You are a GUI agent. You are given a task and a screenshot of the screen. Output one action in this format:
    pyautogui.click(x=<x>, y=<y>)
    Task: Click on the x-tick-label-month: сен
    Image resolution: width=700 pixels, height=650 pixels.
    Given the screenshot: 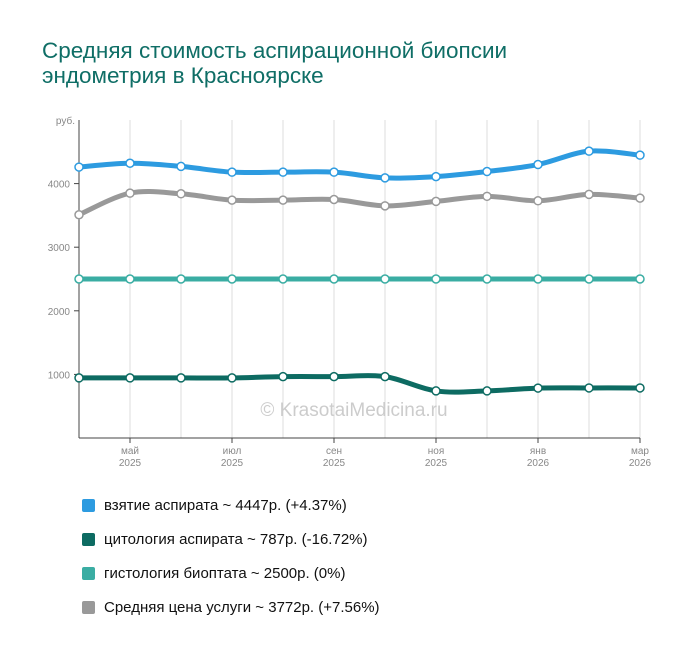 What is the action you would take?
    pyautogui.click(x=334, y=451)
    